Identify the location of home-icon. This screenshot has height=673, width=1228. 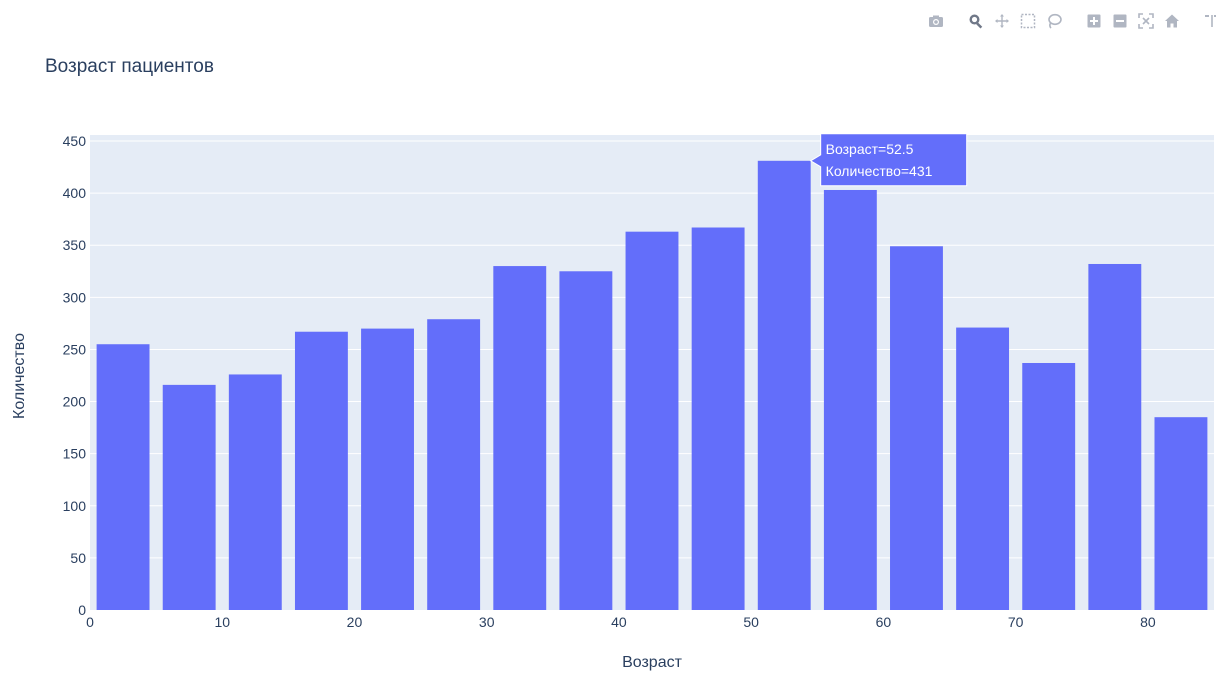
(1172, 21).